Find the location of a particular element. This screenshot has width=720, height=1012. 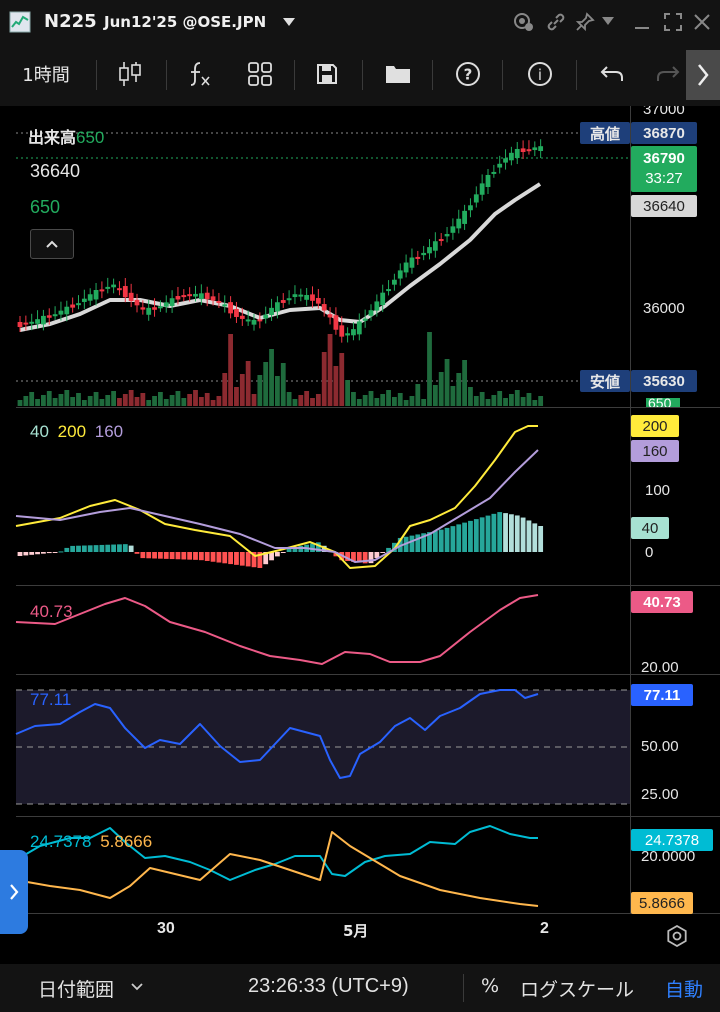

close-icon is located at coordinates (702, 22).